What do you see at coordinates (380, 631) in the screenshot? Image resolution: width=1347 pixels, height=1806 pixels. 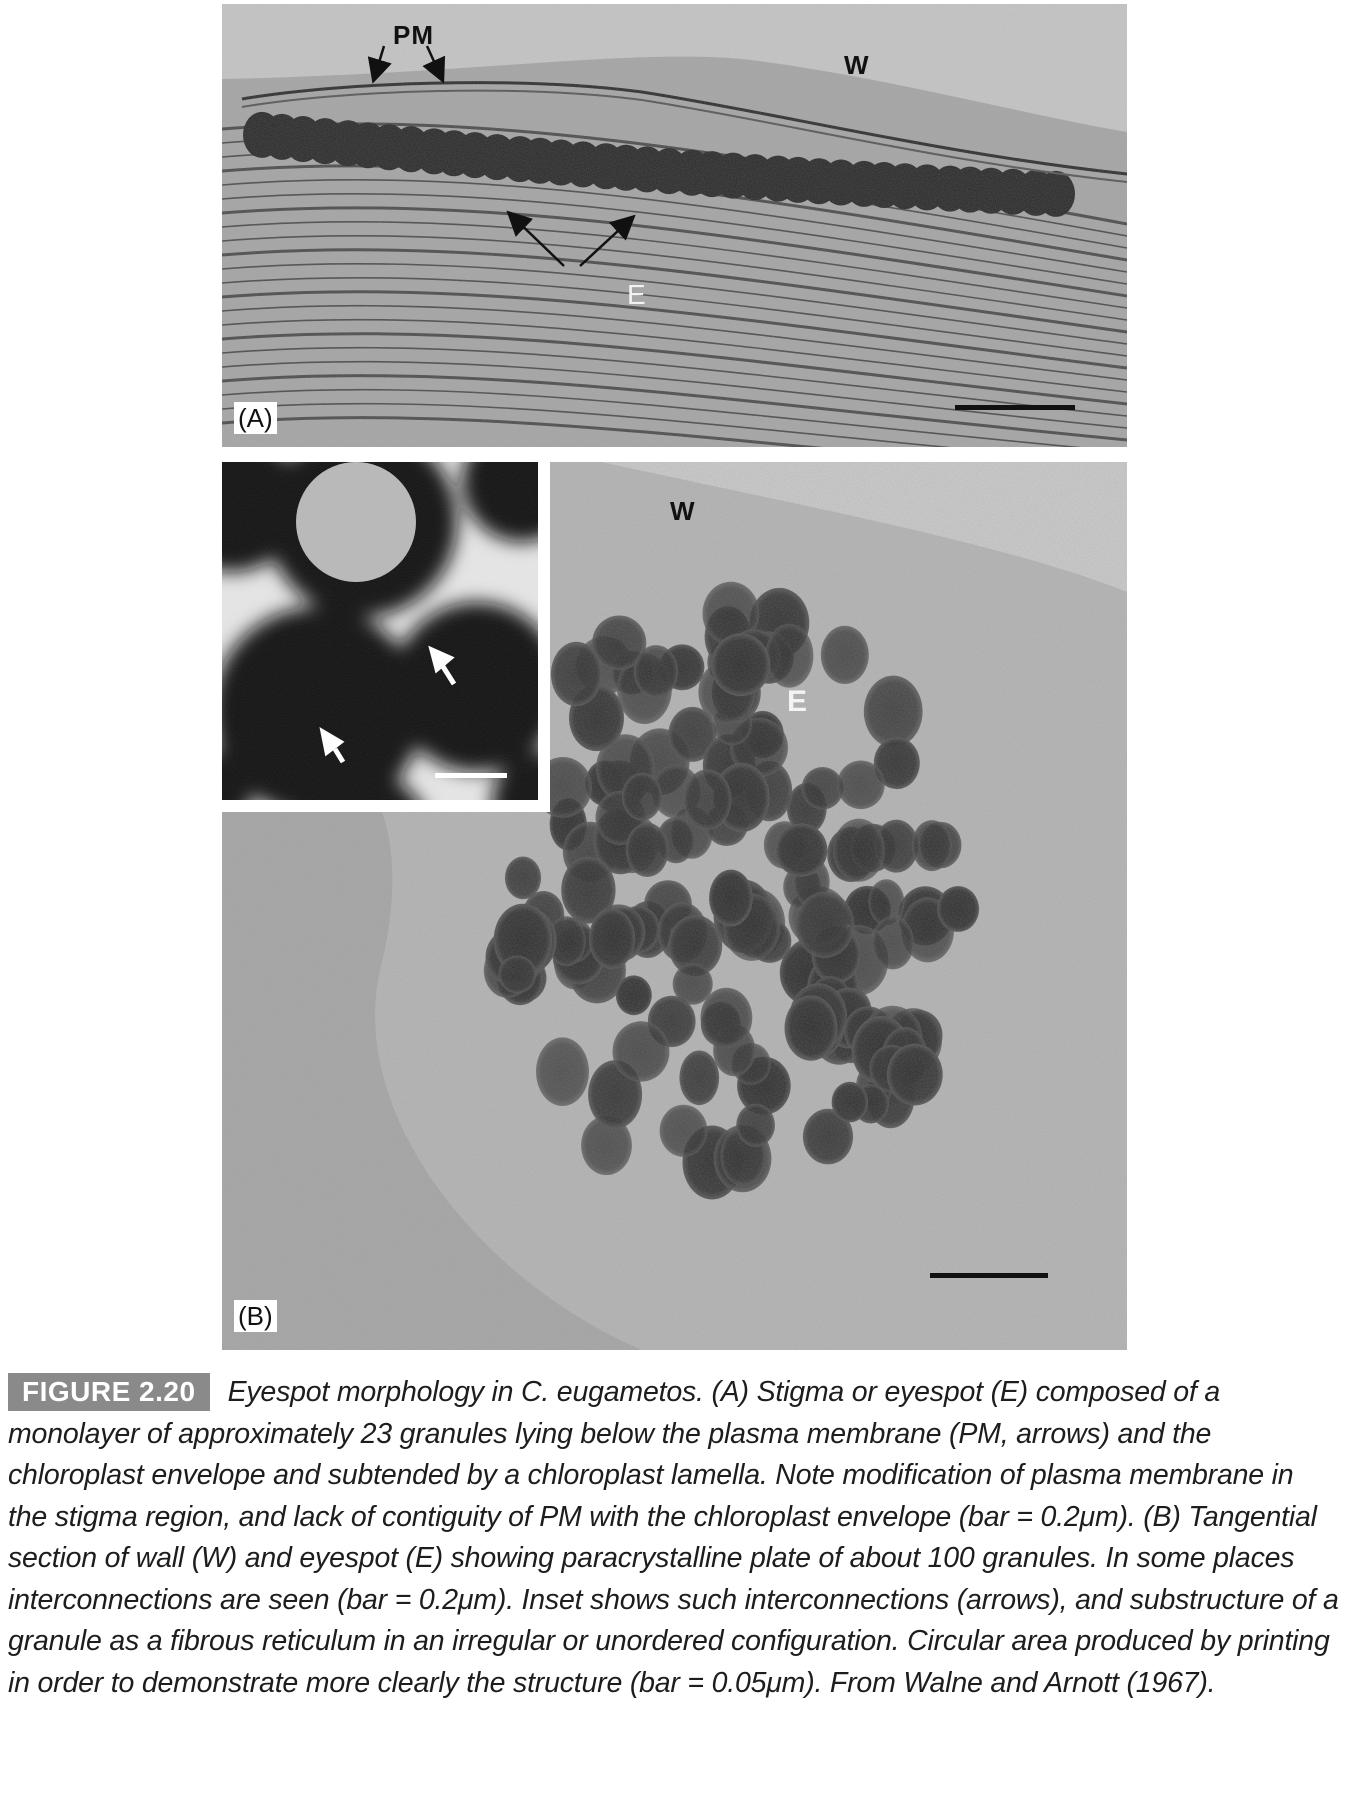 I see `inset-image` at bounding box center [380, 631].